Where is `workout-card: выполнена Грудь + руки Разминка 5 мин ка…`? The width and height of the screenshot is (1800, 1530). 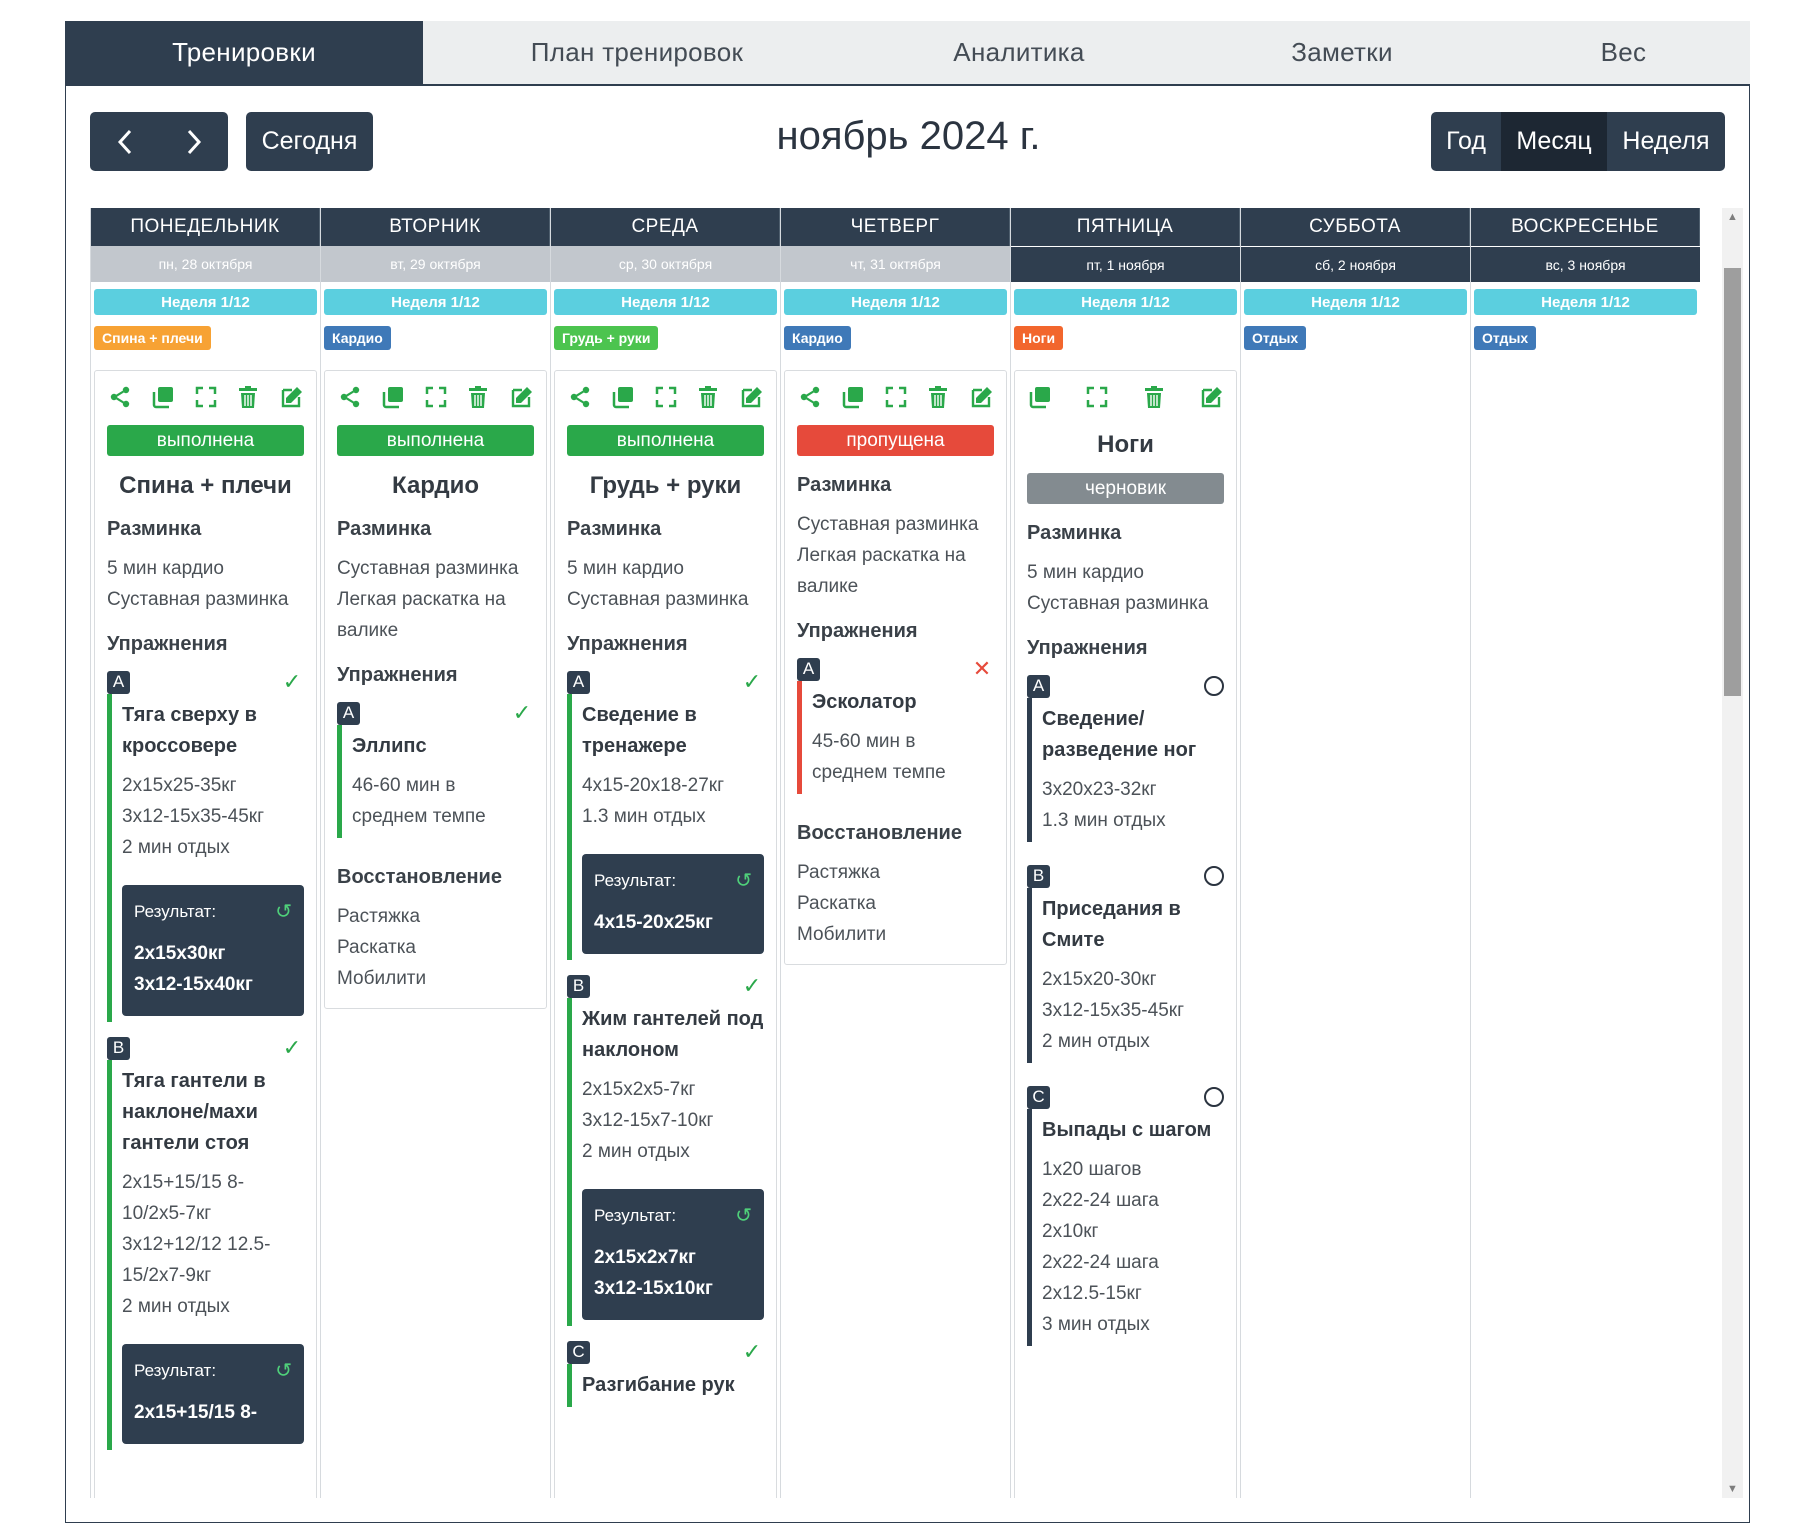 workout-card: выполнена Грудь + руки Разминка 5 мин ка… is located at coordinates (665, 934).